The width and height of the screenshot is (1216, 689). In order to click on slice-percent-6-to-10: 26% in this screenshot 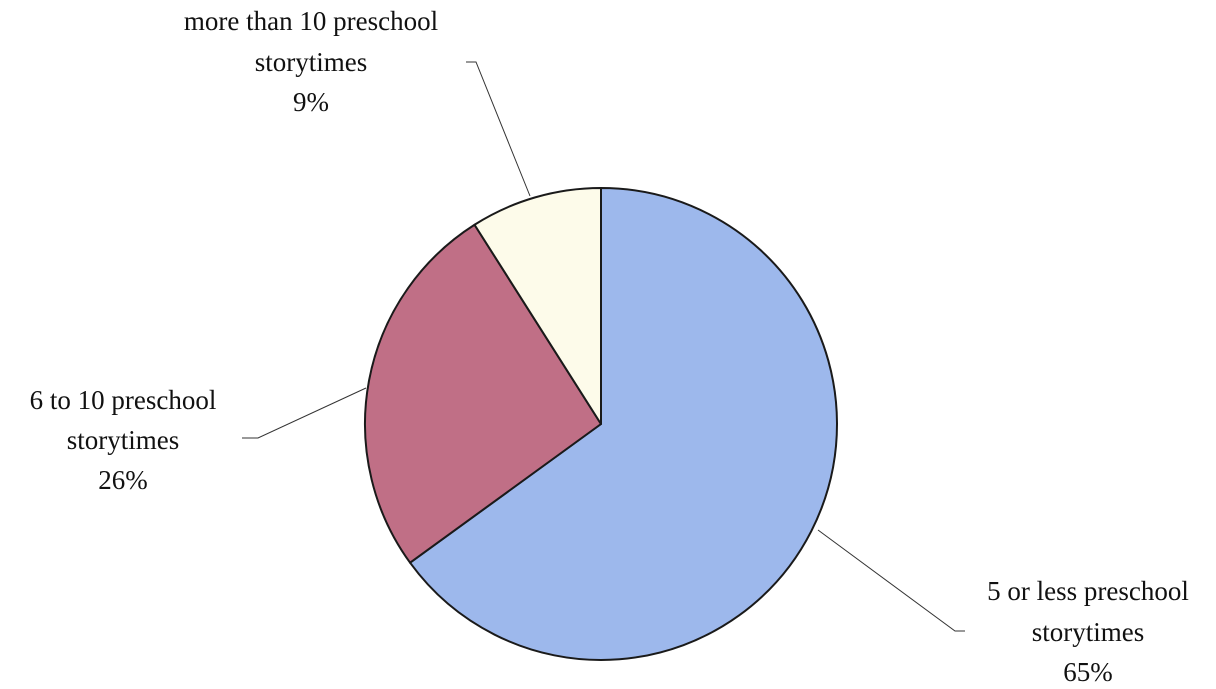, I will do `click(123, 480)`.